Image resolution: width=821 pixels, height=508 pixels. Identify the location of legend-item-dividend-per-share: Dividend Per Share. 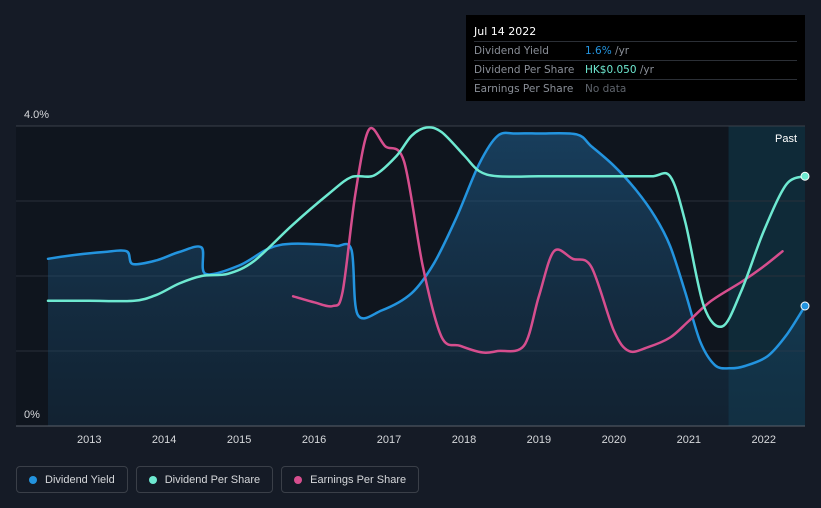
(204, 479).